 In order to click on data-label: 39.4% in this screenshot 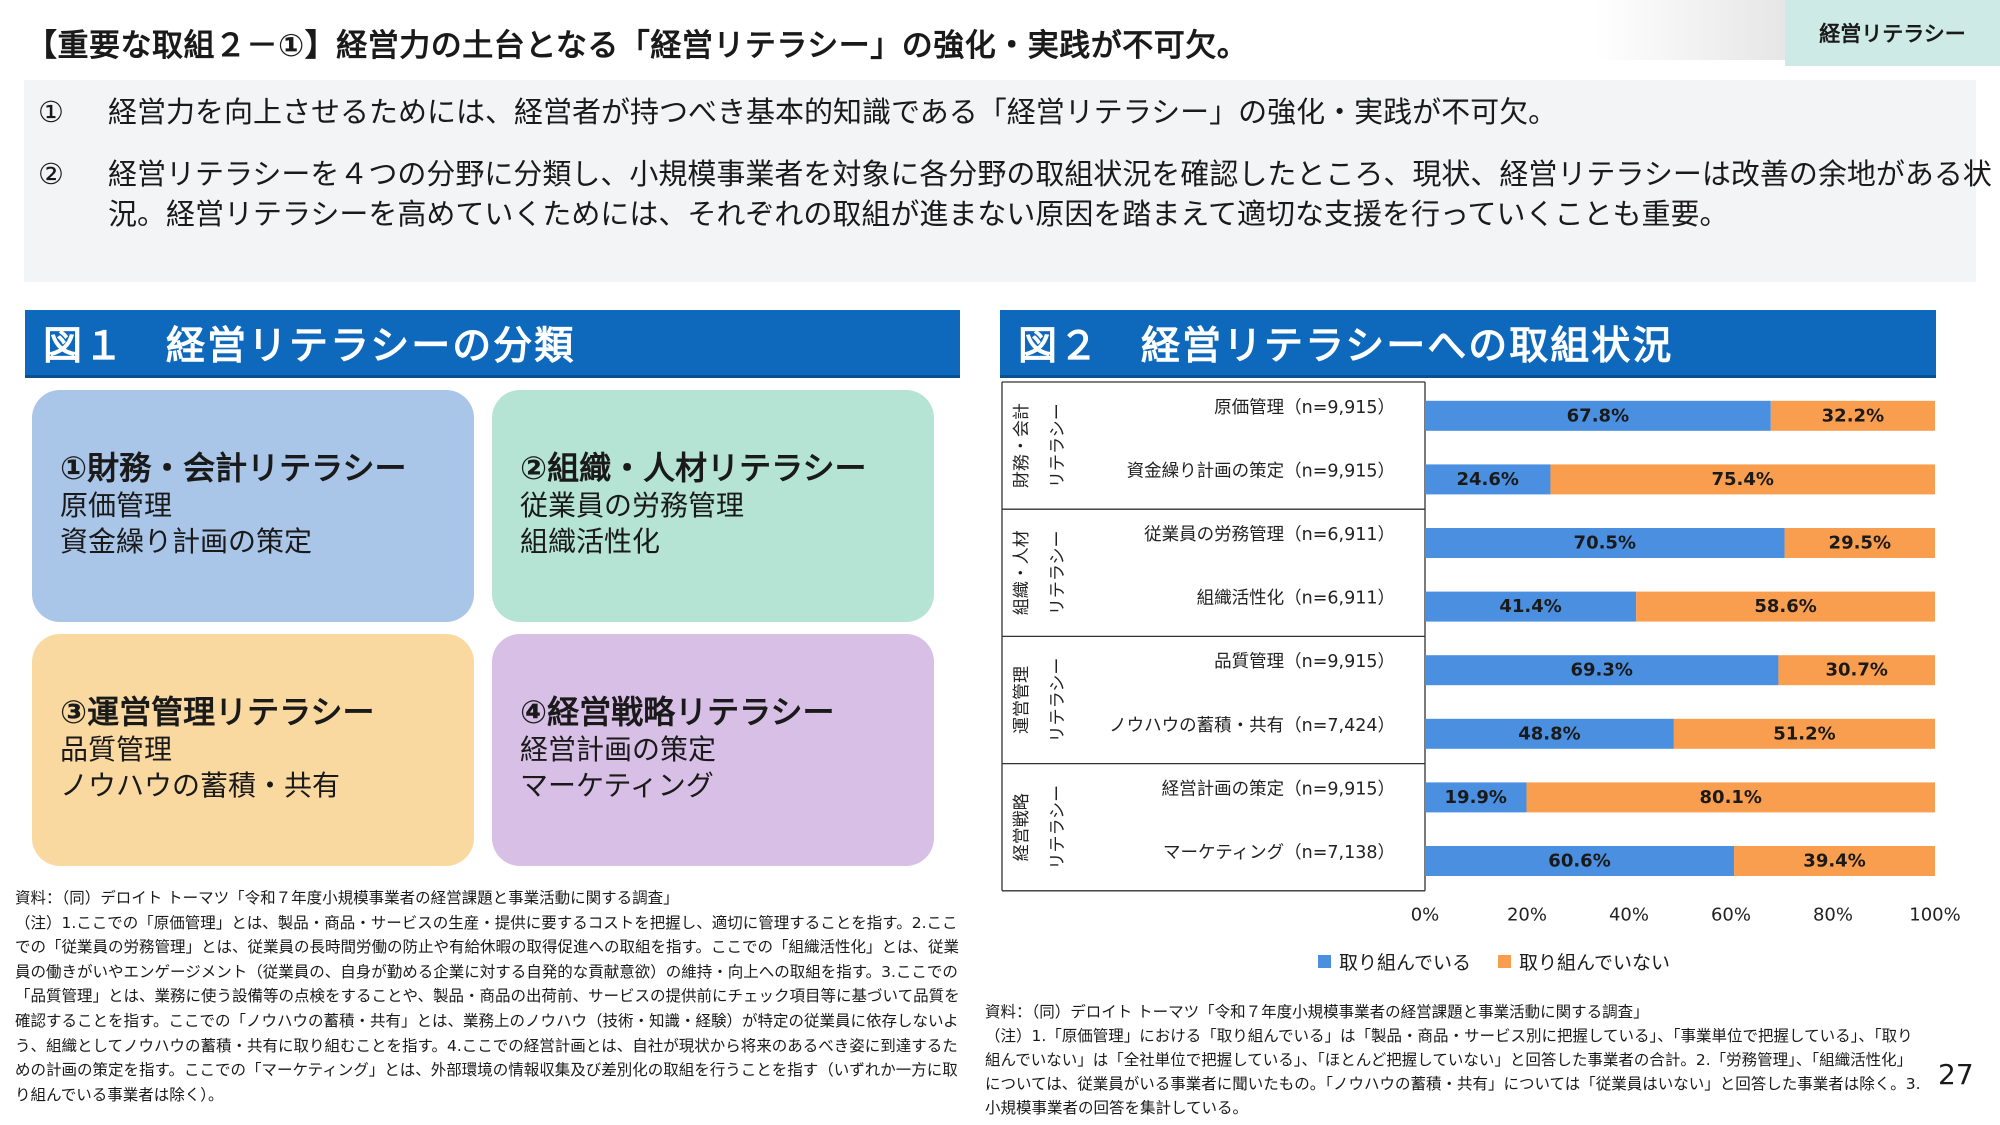, I will do `click(1834, 861)`.